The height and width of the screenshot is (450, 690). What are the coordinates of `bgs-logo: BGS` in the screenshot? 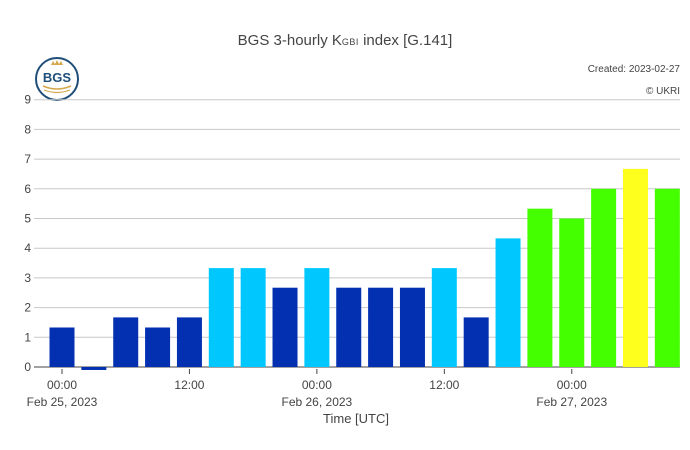 It's located at (57, 79).